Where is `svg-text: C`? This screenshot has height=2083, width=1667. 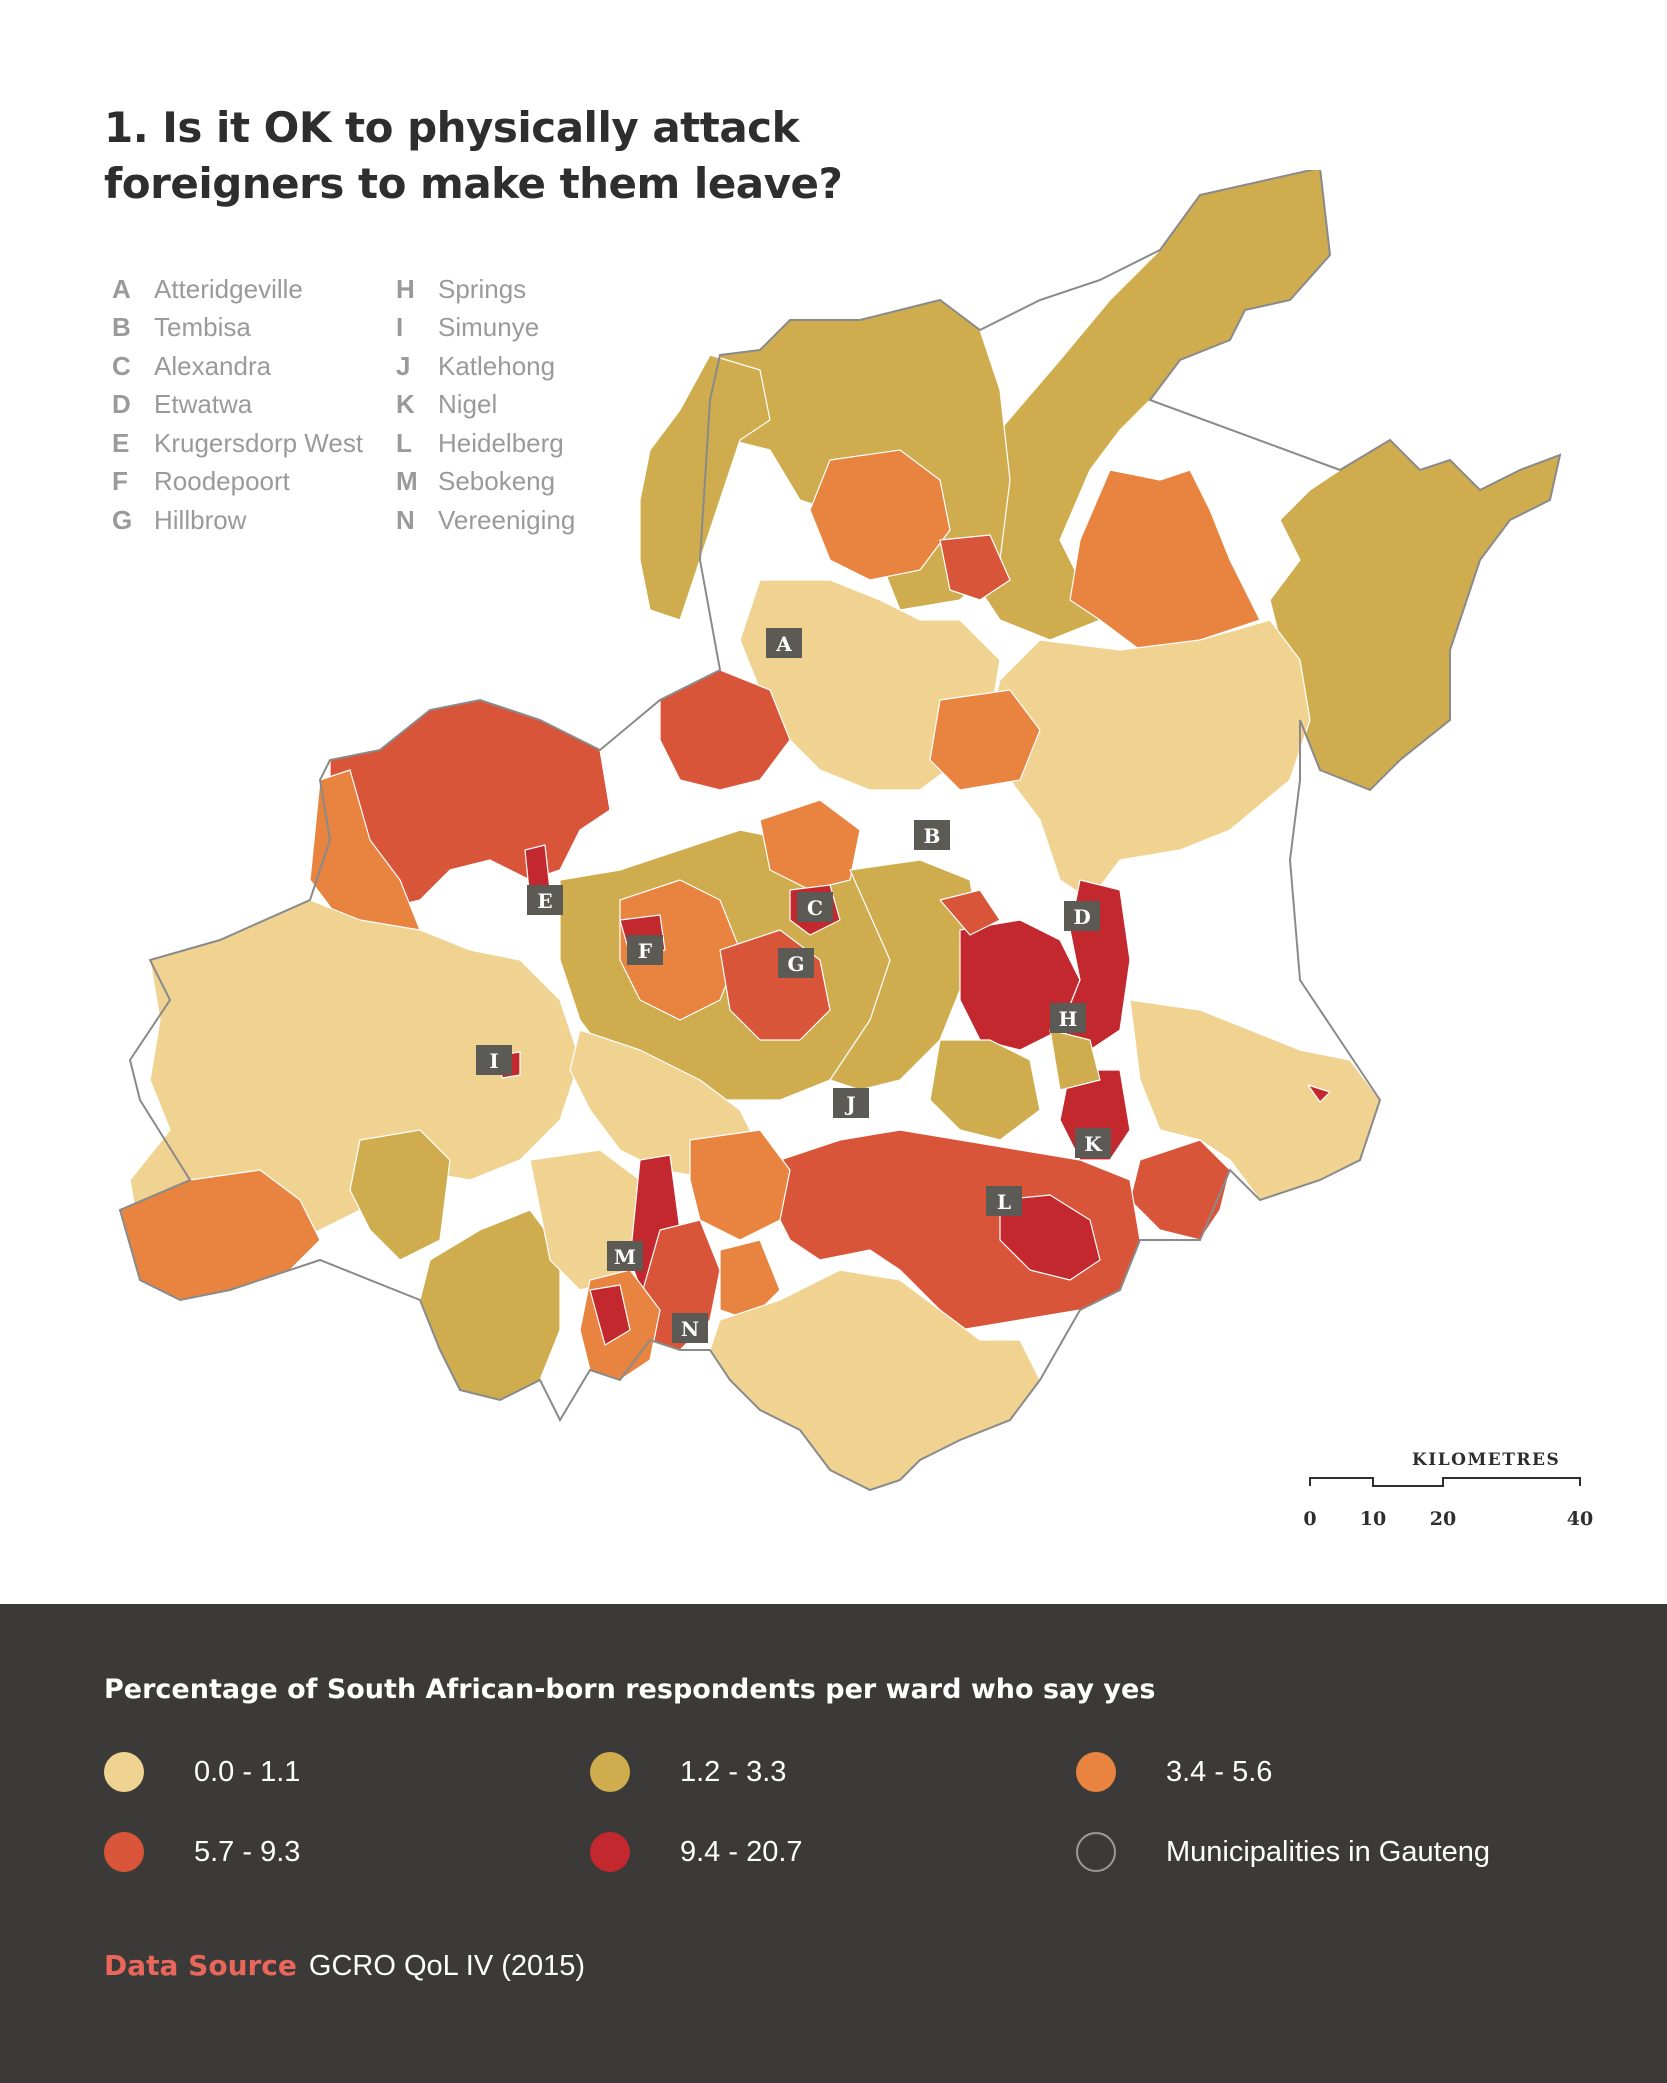 svg-text: C is located at coordinates (815, 908).